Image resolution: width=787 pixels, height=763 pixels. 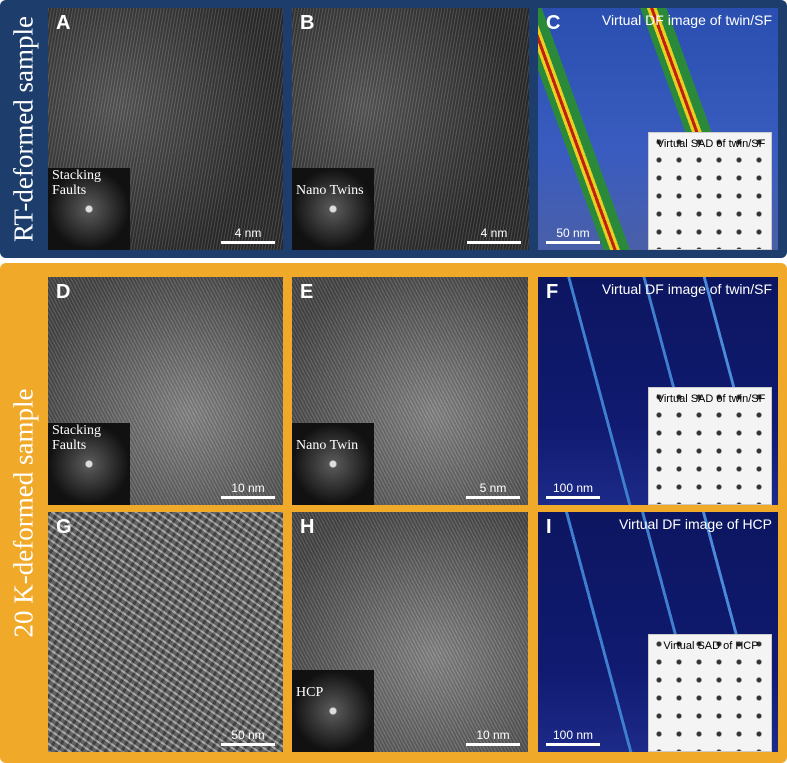 What do you see at coordinates (307, 23) in the screenshot?
I see `panel-letter: B` at bounding box center [307, 23].